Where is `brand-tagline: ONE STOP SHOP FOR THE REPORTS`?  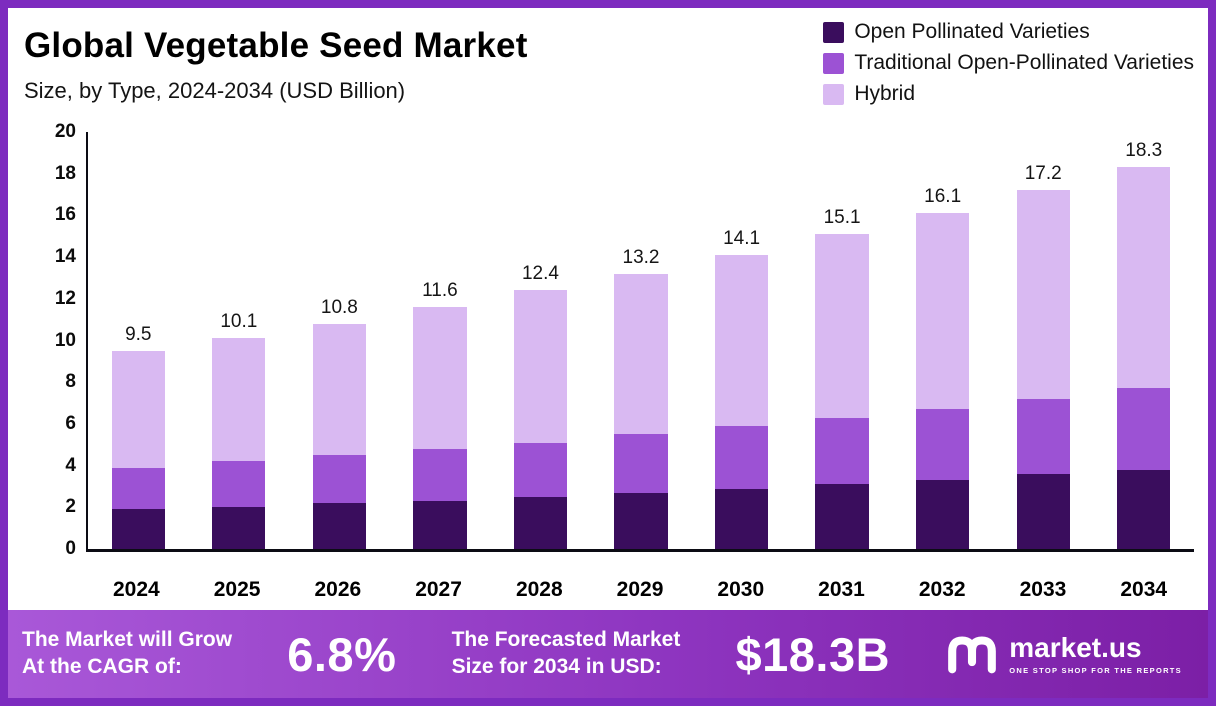
brand-tagline: ONE STOP SHOP FOR THE REPORTS is located at coordinates (1095, 670).